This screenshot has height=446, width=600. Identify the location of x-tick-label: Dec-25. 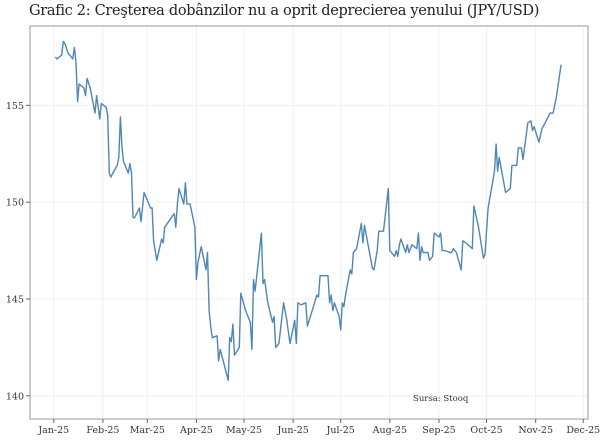
(583, 430).